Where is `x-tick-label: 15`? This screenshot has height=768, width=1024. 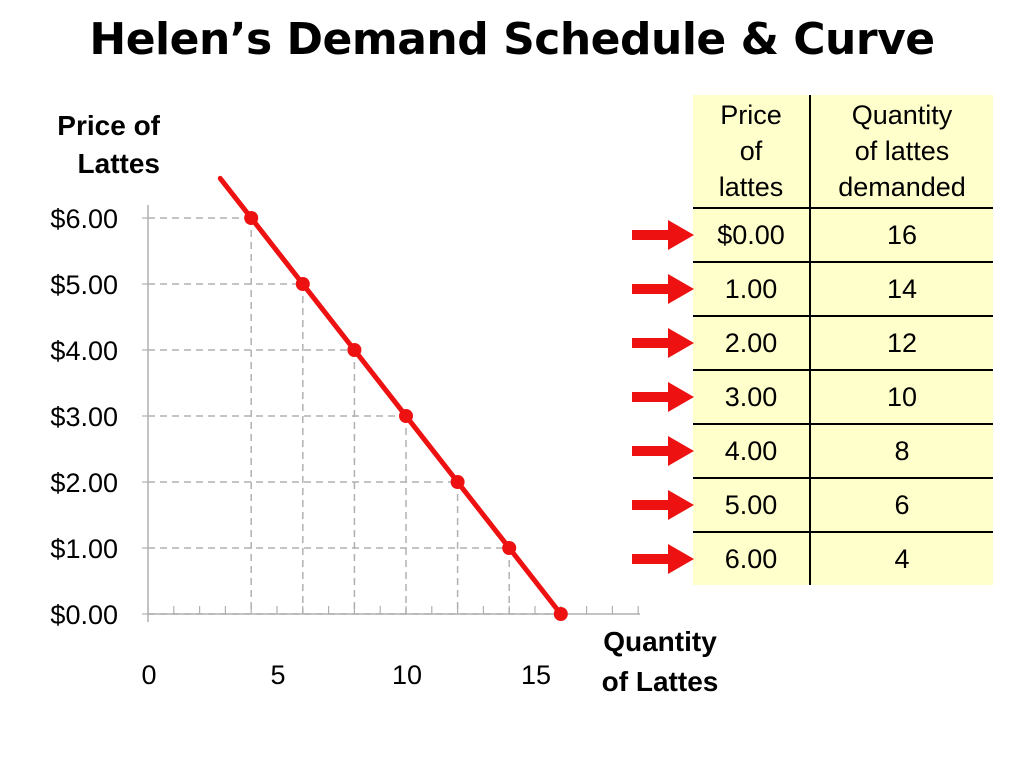 x-tick-label: 15 is located at coordinates (536, 675).